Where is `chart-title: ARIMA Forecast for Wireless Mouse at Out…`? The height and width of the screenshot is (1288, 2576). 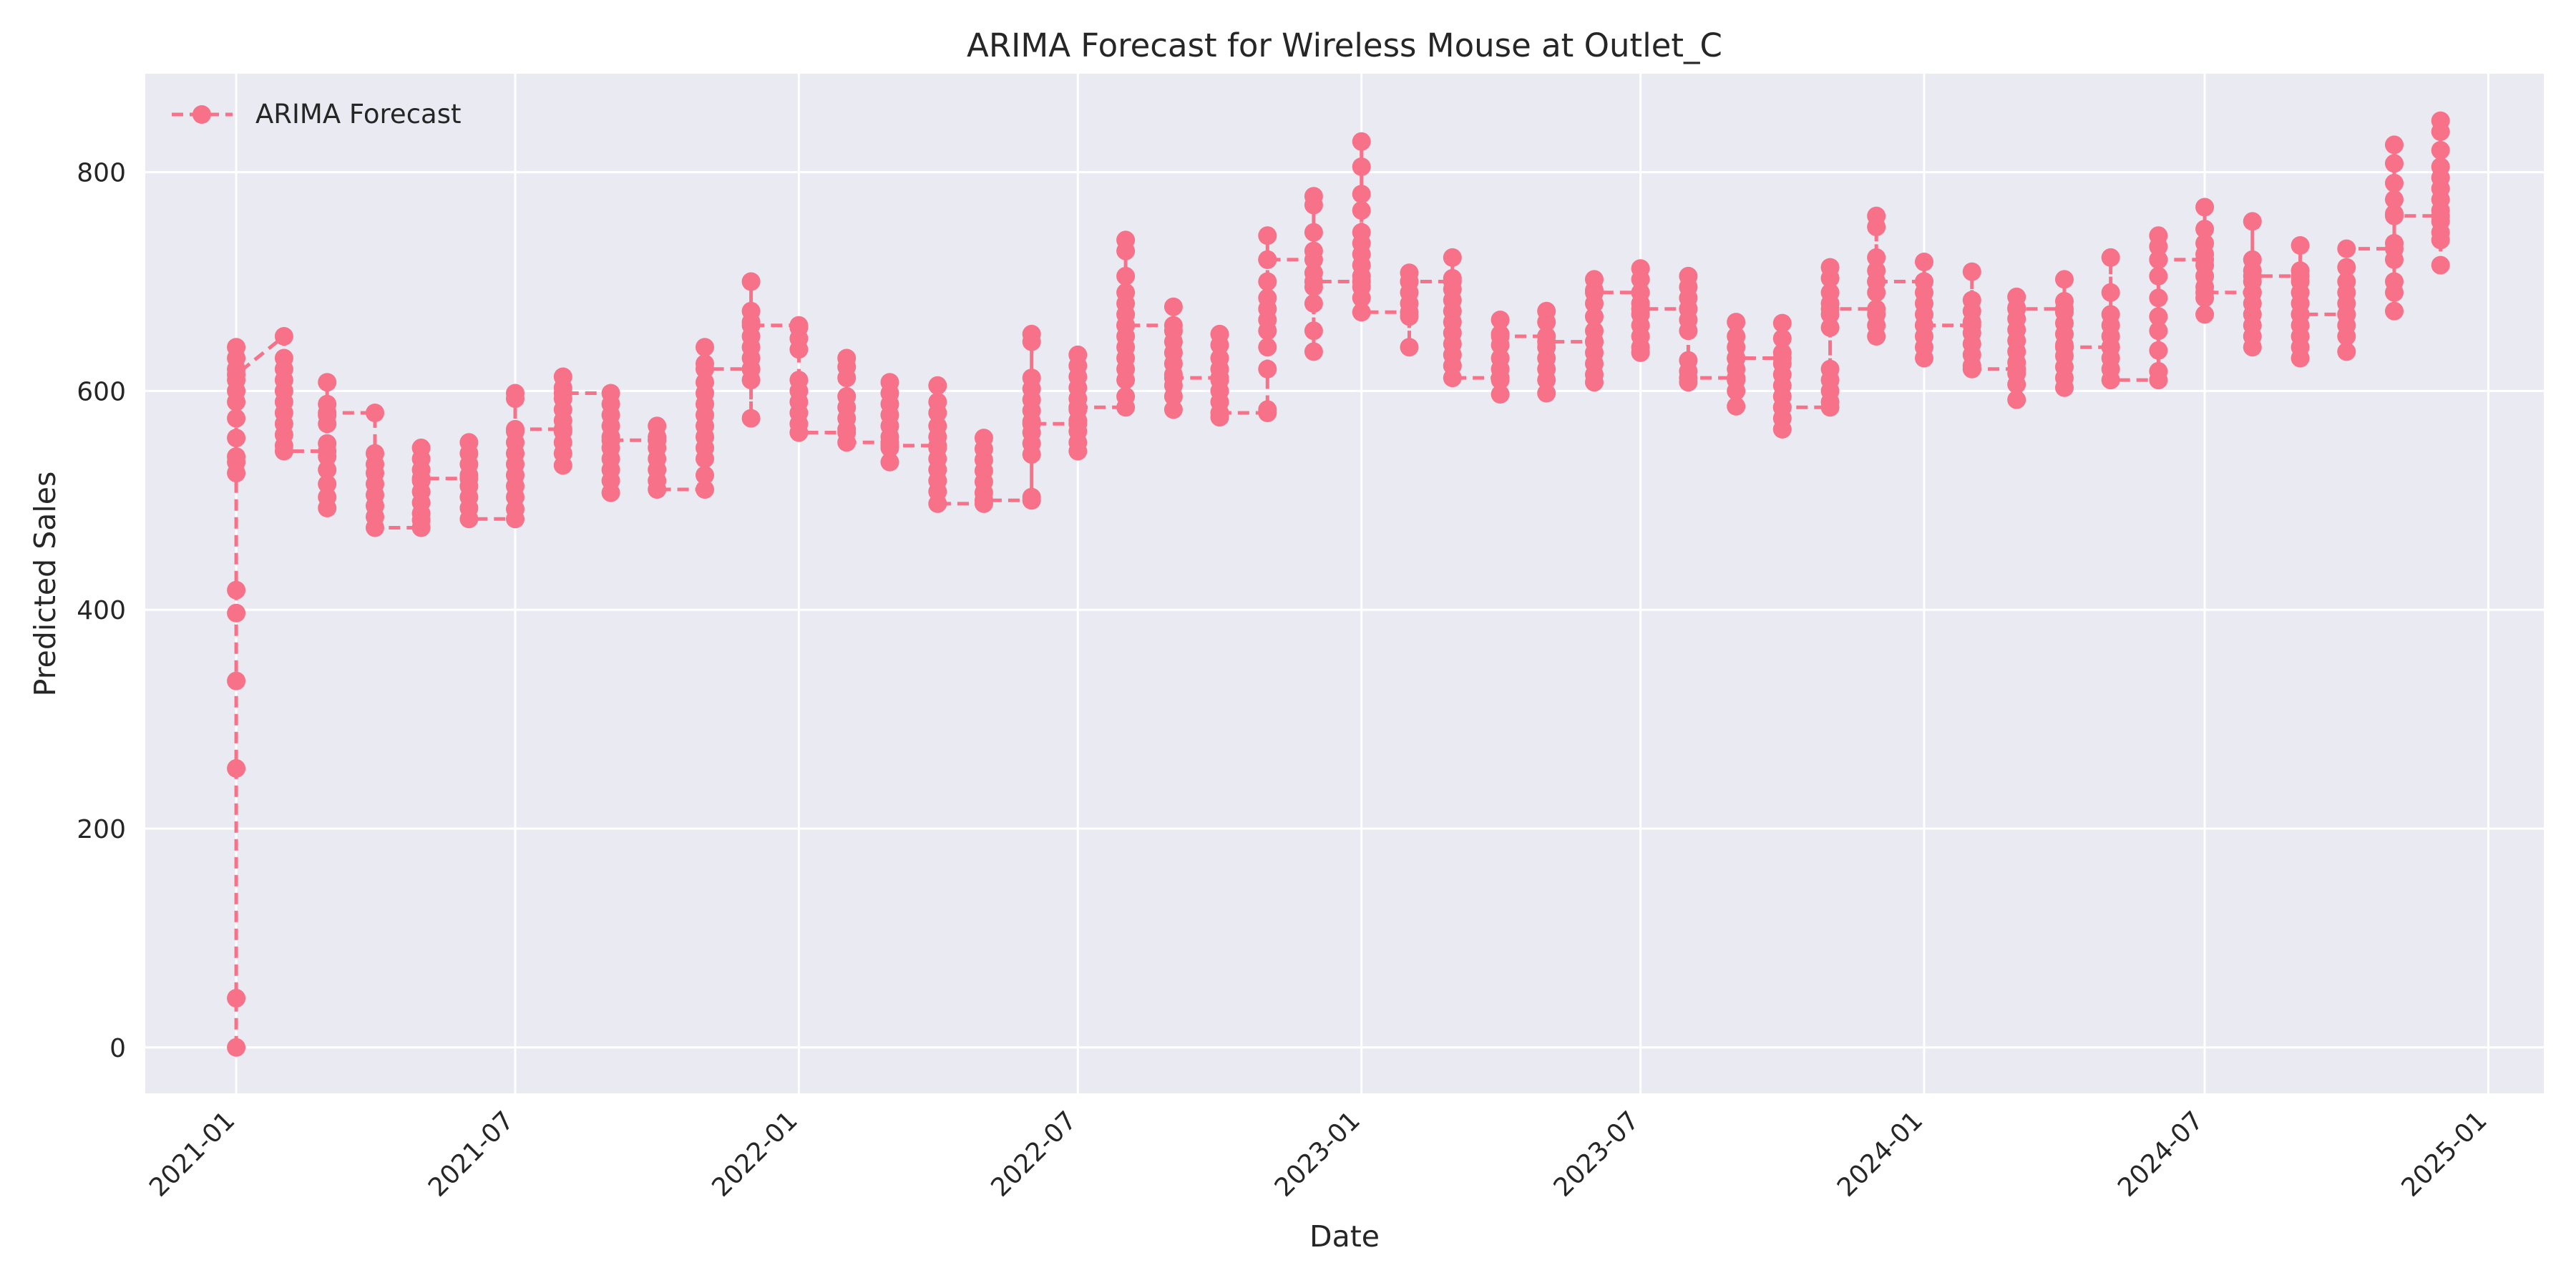
chart-title: ARIMA Forecast for Wireless Mouse at Out… is located at coordinates (1344, 45).